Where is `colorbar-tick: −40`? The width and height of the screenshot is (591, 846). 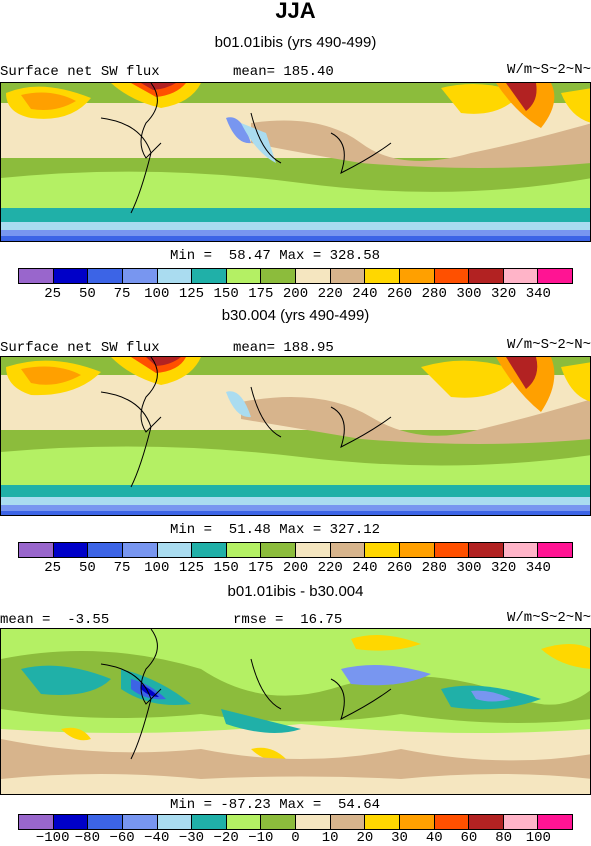
colorbar-tick: −40 is located at coordinates (157, 838).